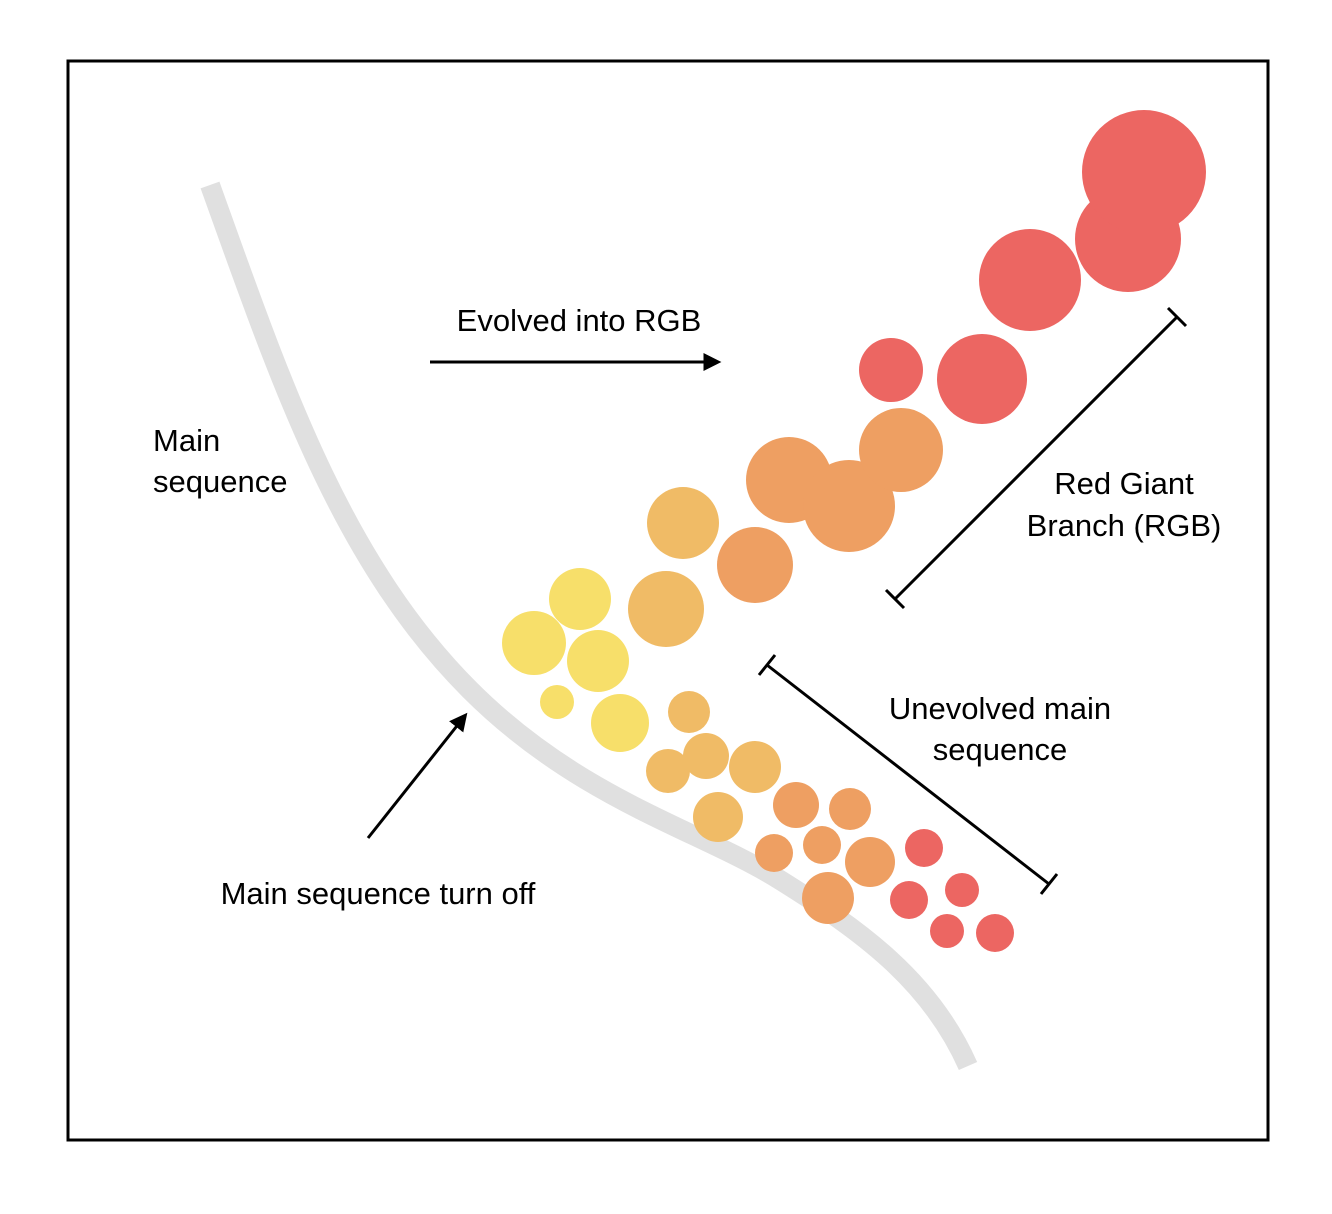 The width and height of the screenshot is (1332, 1214). Describe the element at coordinates (1124, 483) in the screenshot. I see `rgb-label-line1: Red Giant` at that location.